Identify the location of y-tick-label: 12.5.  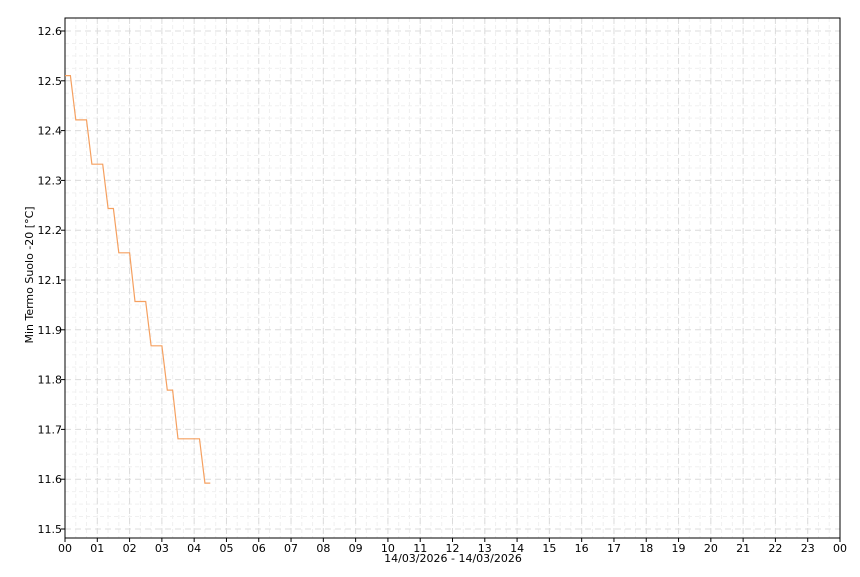
(50, 81).